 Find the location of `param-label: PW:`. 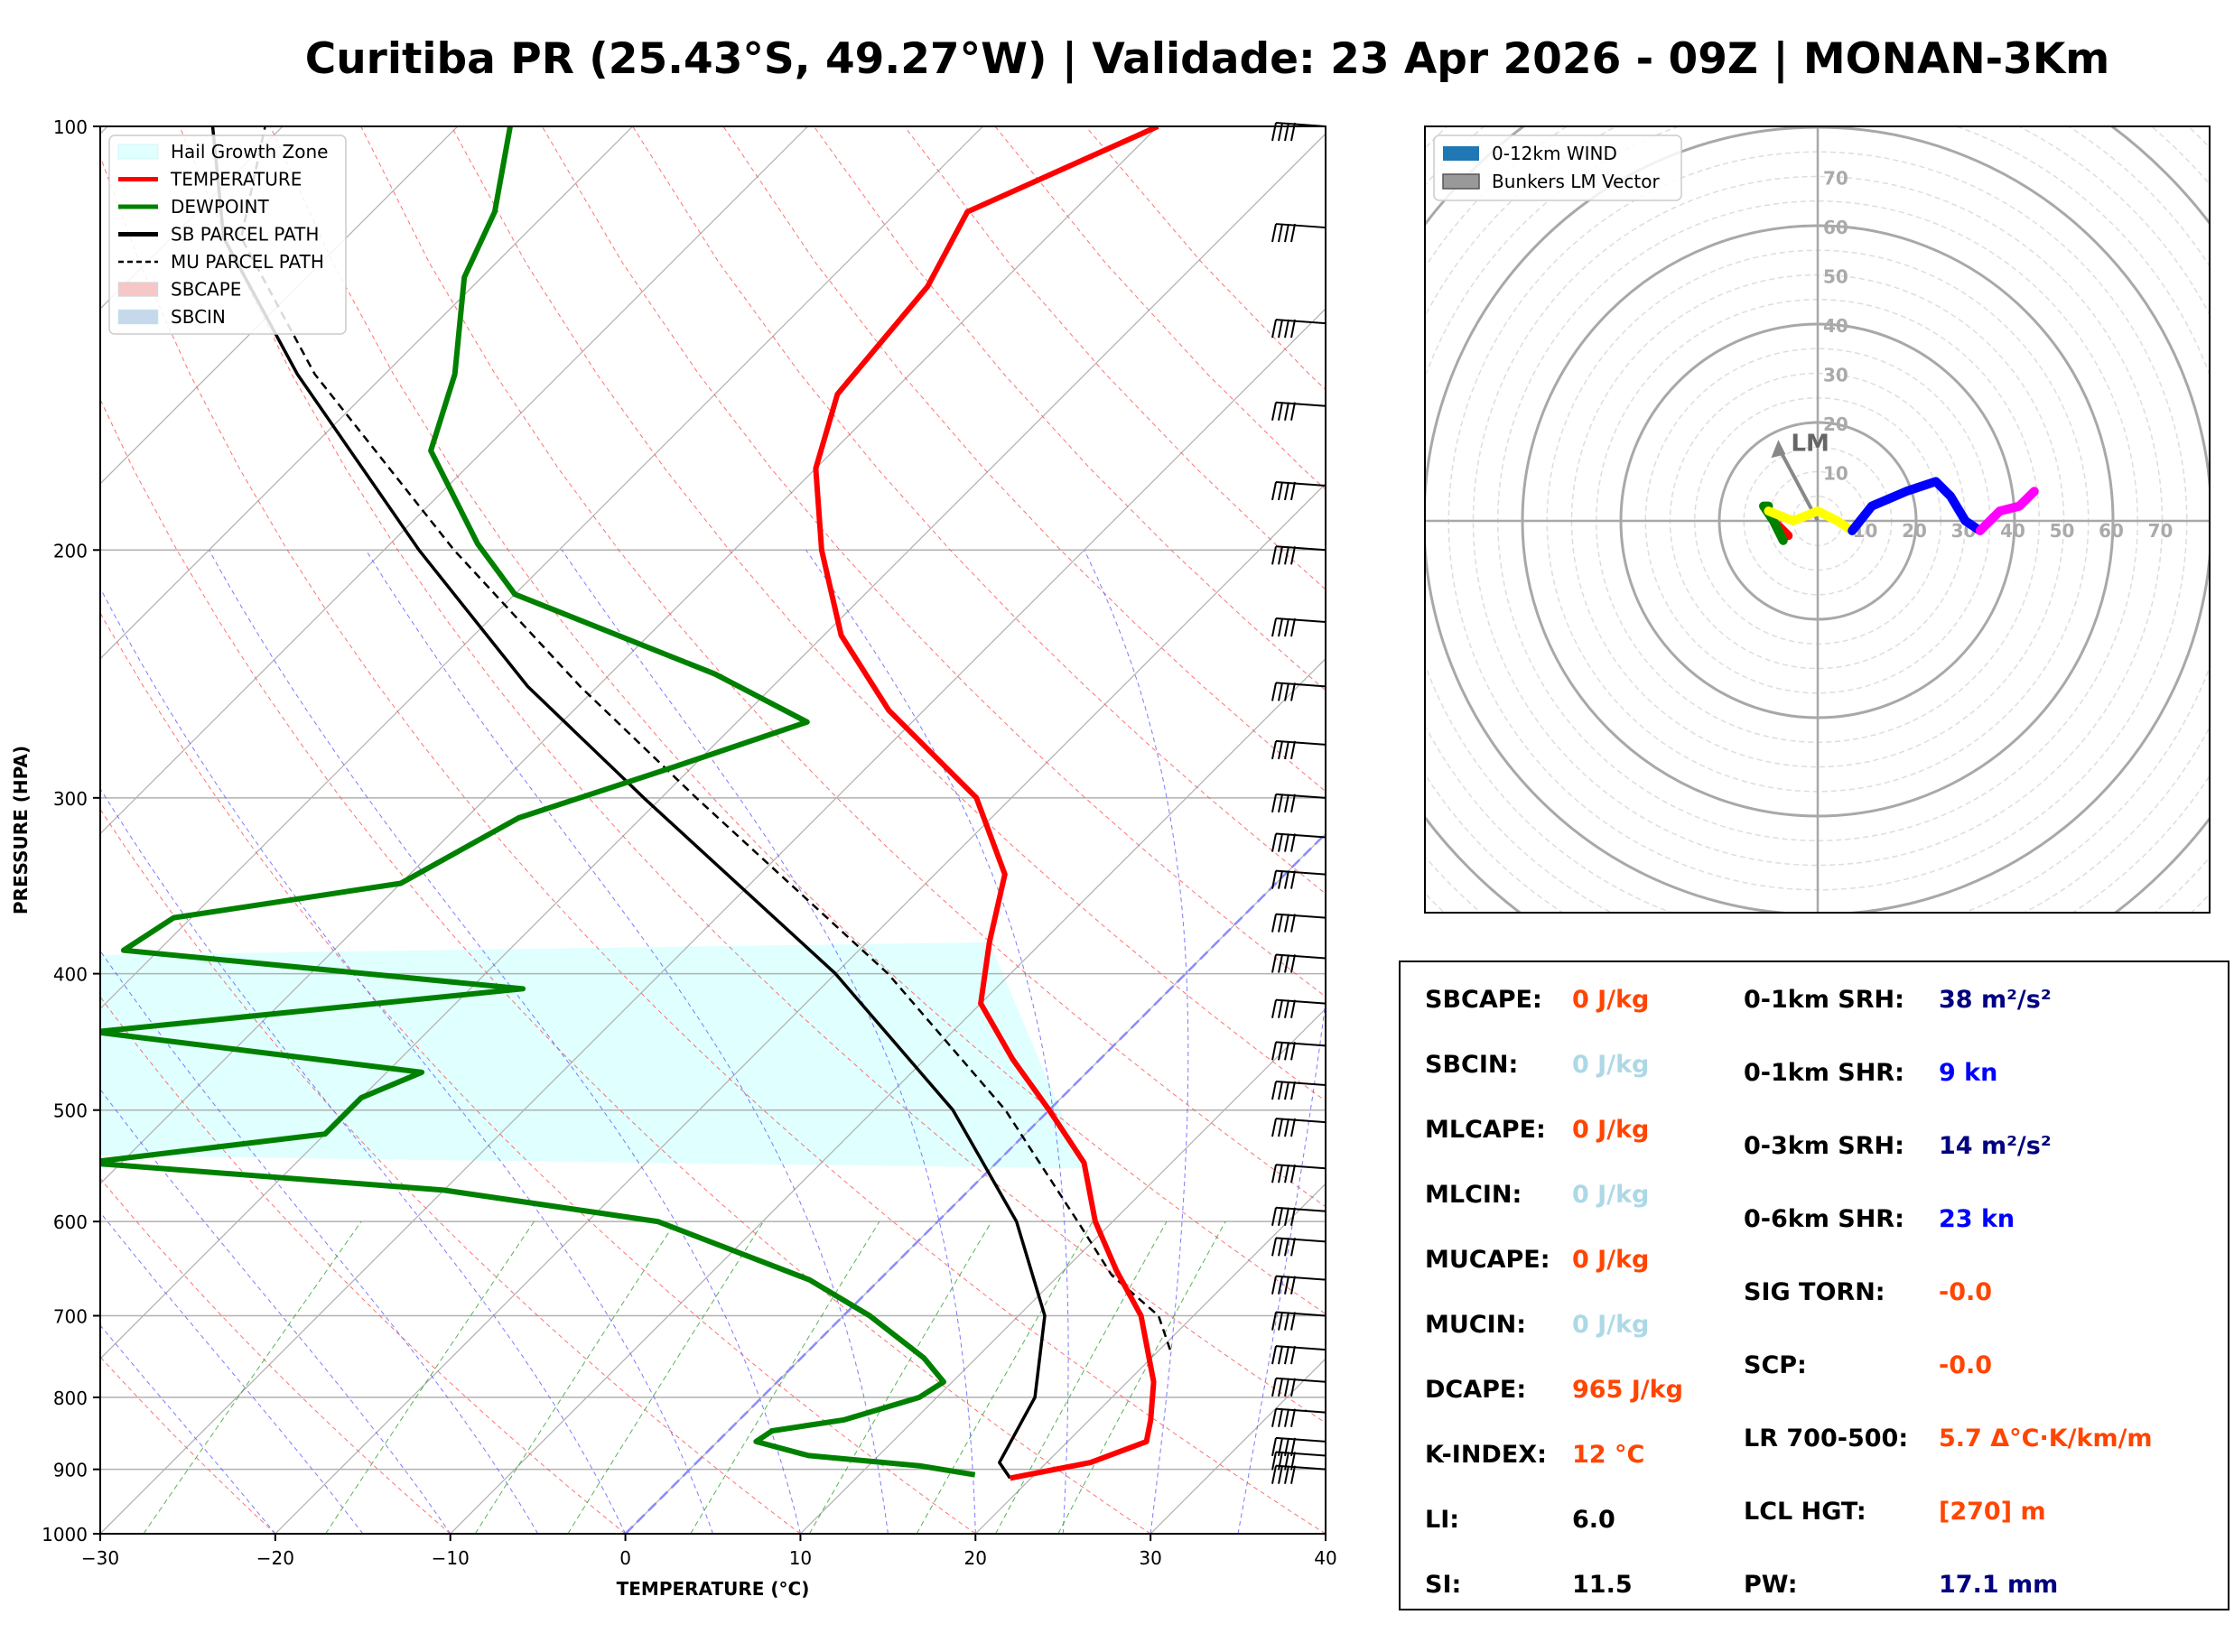

param-label: PW: is located at coordinates (1771, 1585).